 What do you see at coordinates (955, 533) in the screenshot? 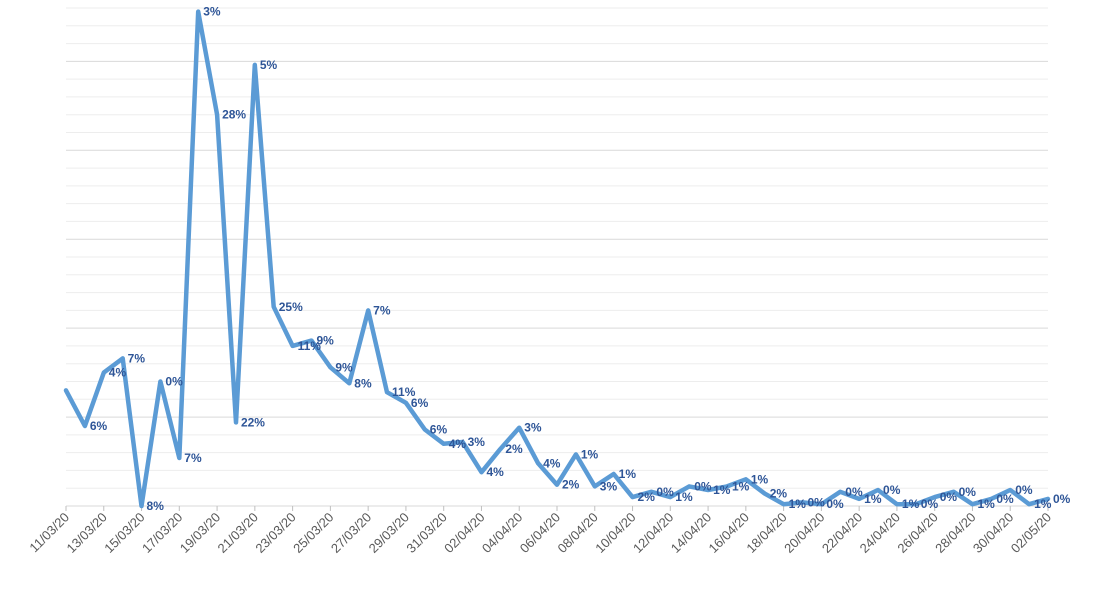
I see `x-tick-label: 28/04/20` at bounding box center [955, 533].